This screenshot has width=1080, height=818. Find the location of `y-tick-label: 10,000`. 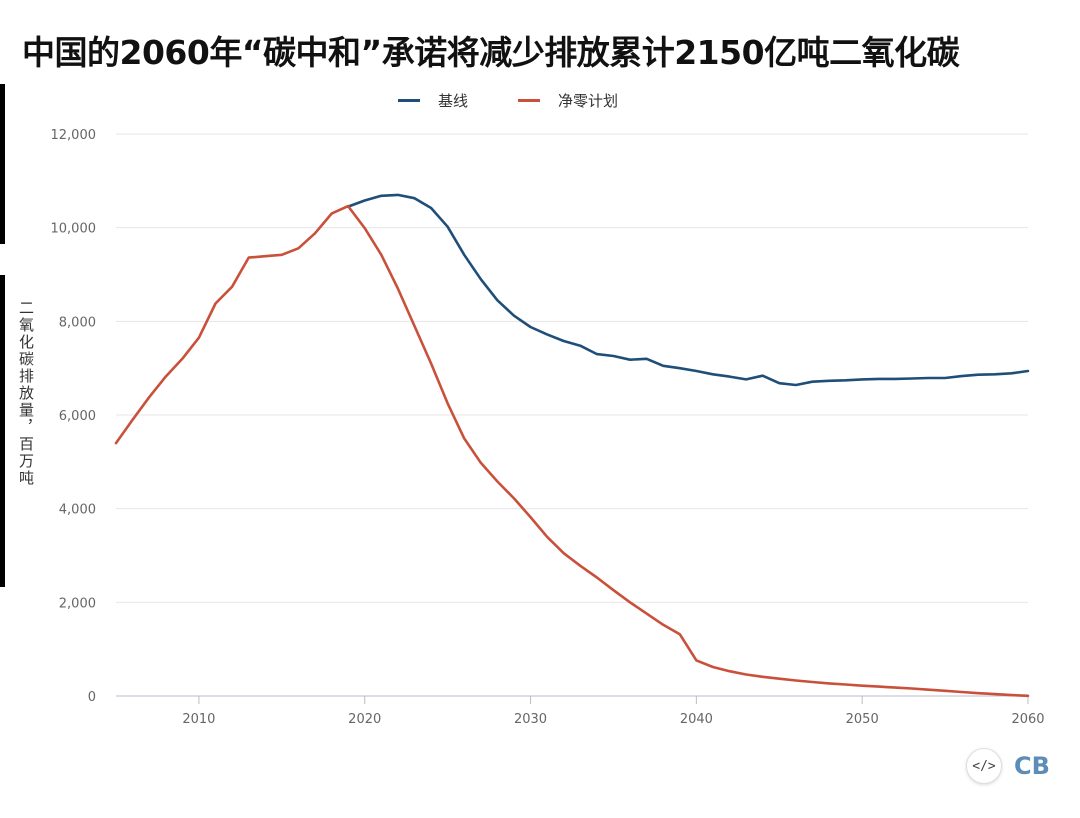

y-tick-label: 10,000 is located at coordinates (74, 229).